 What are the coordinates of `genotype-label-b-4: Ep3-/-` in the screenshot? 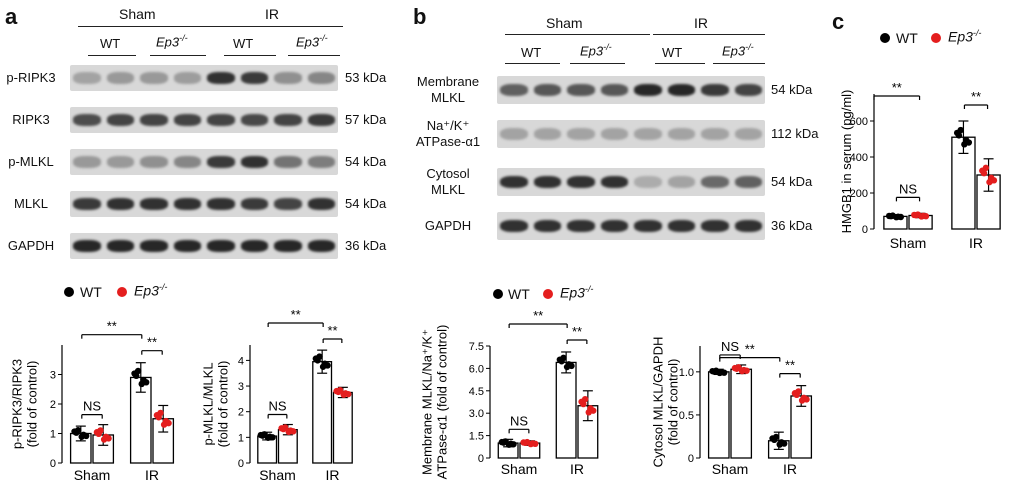 It's located at (738, 50).